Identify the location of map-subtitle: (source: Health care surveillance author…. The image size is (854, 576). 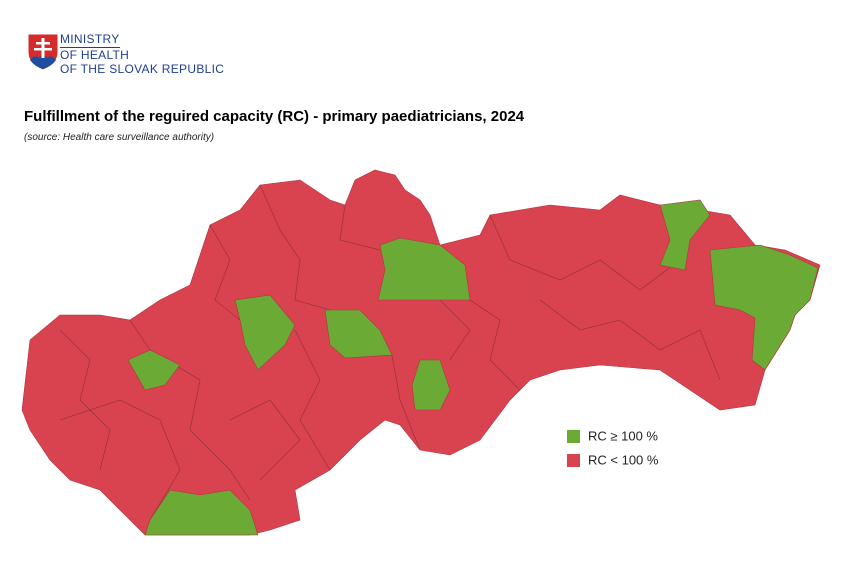
(119, 137).